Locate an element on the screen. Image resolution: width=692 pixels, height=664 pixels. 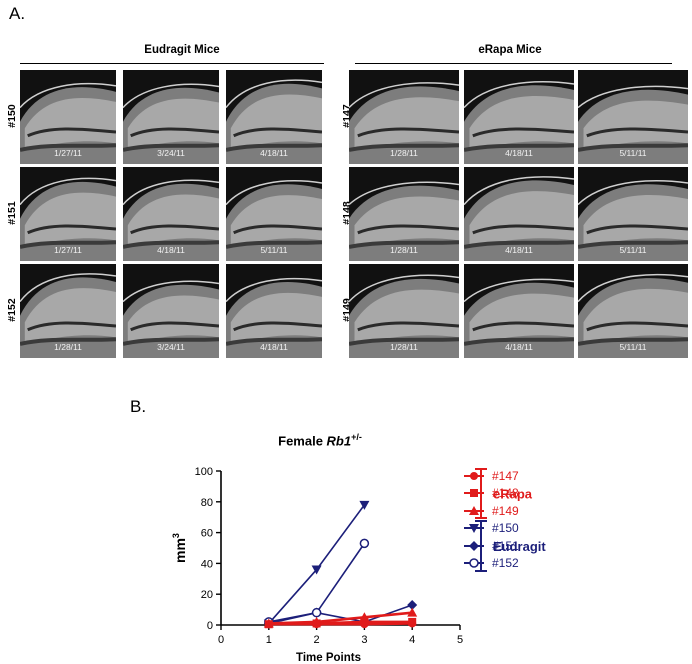
x-axis-label: Time Points is located at coordinates (328, 658).